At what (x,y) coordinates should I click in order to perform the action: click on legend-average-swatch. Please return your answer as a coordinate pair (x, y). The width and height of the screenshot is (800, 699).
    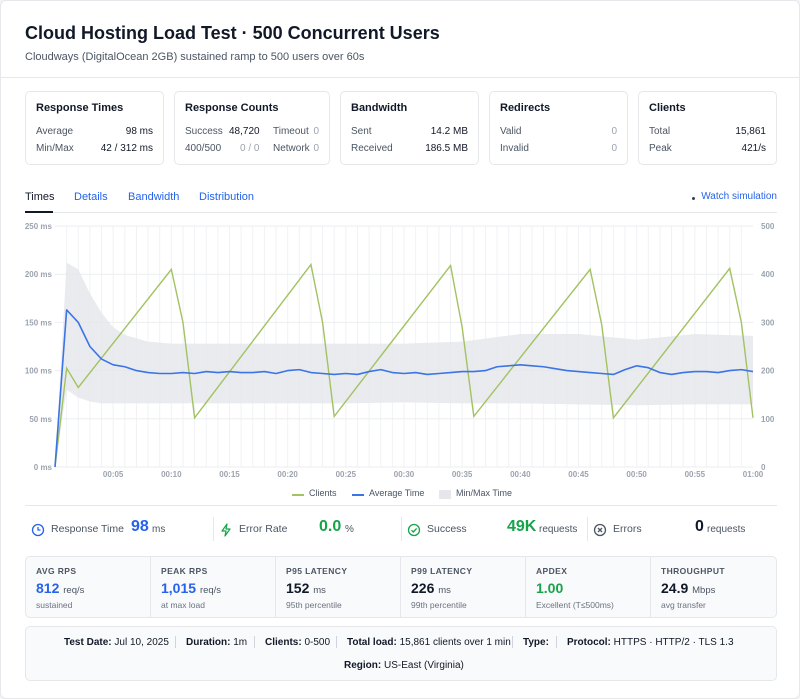
    Looking at the image, I should click on (358, 495).